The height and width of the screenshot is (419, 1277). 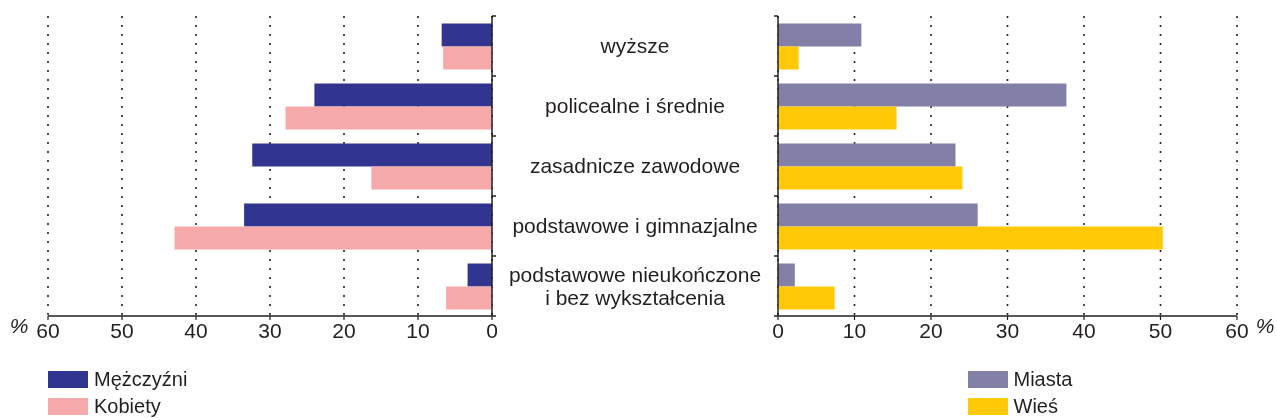 I want to click on legend-label: Wieś, so click(x=1035, y=406).